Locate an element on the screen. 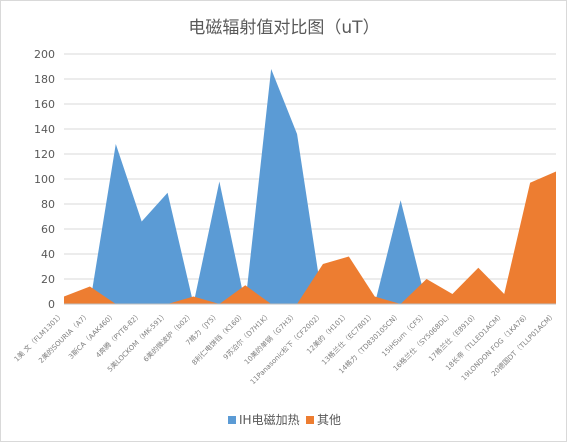 The height and width of the screenshot is (445, 567). x-tick-label: 1美 文（FLM1301） is located at coordinates (38, 336).